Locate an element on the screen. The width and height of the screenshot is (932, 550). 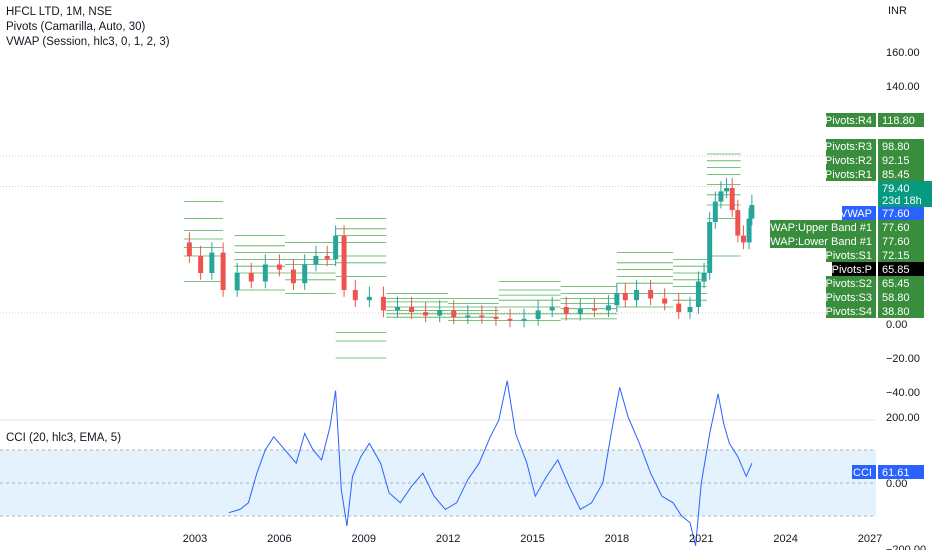
label-value: 118.80 is located at coordinates (898, 121).